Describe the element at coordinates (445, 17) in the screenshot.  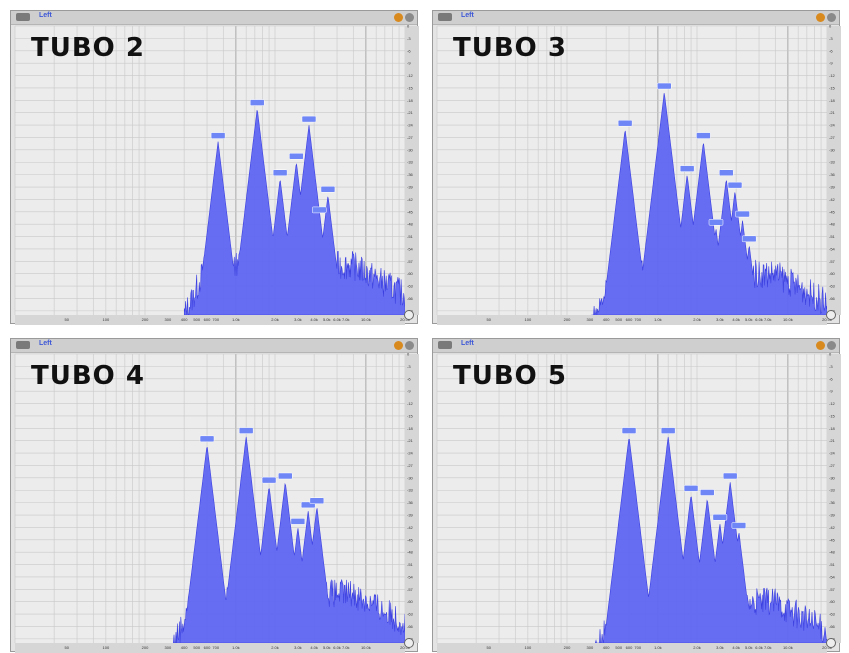
I see `window-icon` at that location.